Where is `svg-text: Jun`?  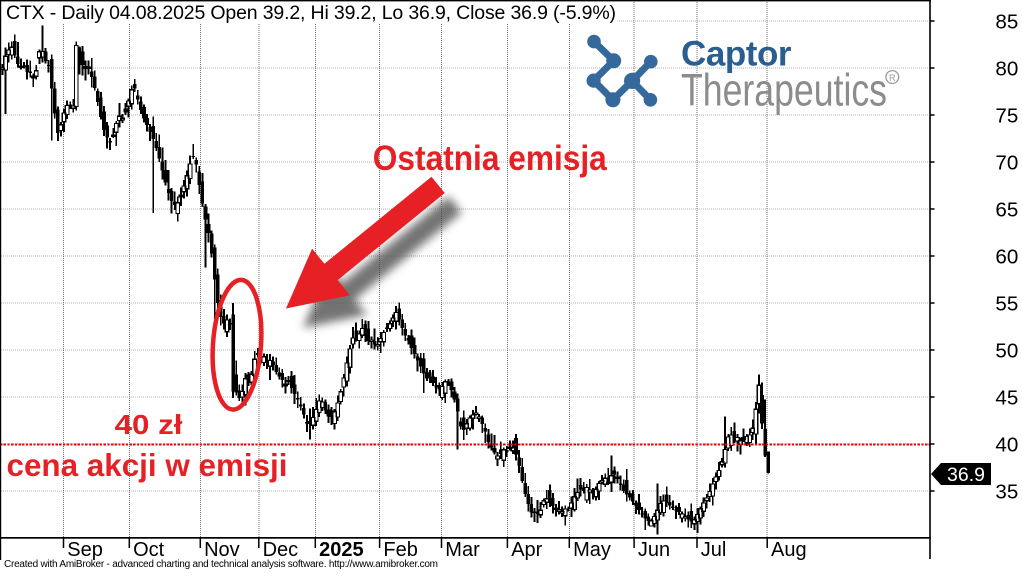
svg-text: Jun is located at coordinates (654, 550).